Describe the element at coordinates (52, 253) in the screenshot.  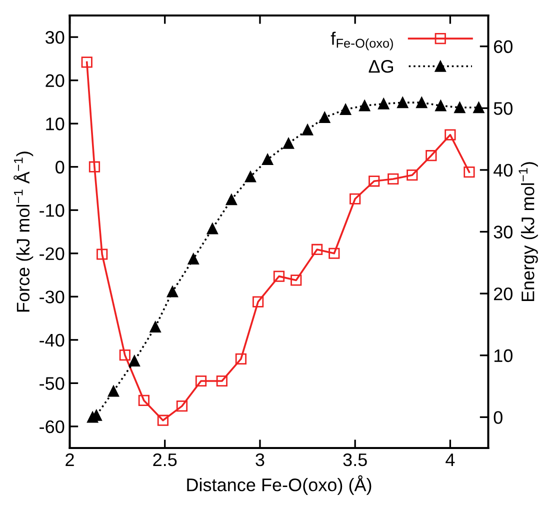
I see `y-tick-label: -20` at that location.